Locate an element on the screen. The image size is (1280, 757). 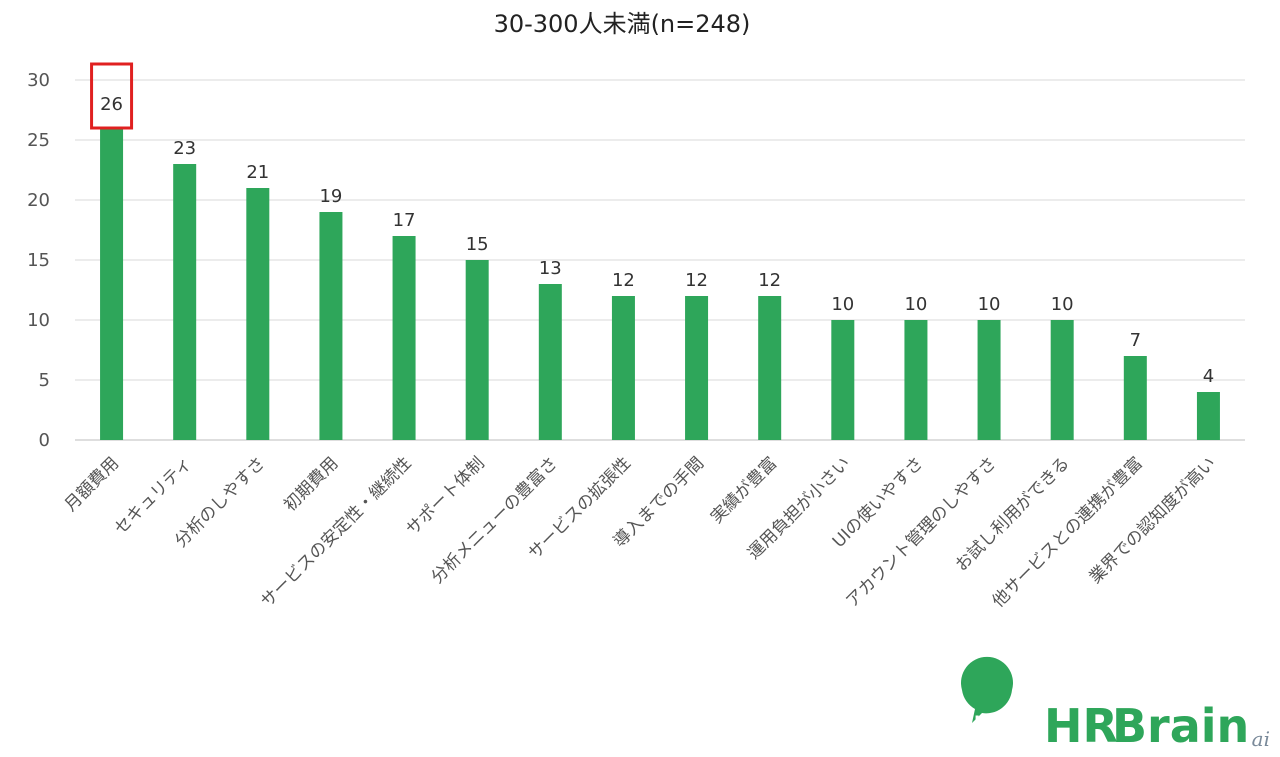
x-tick-label: 業界での認知度が高い is located at coordinates (1153, 520).